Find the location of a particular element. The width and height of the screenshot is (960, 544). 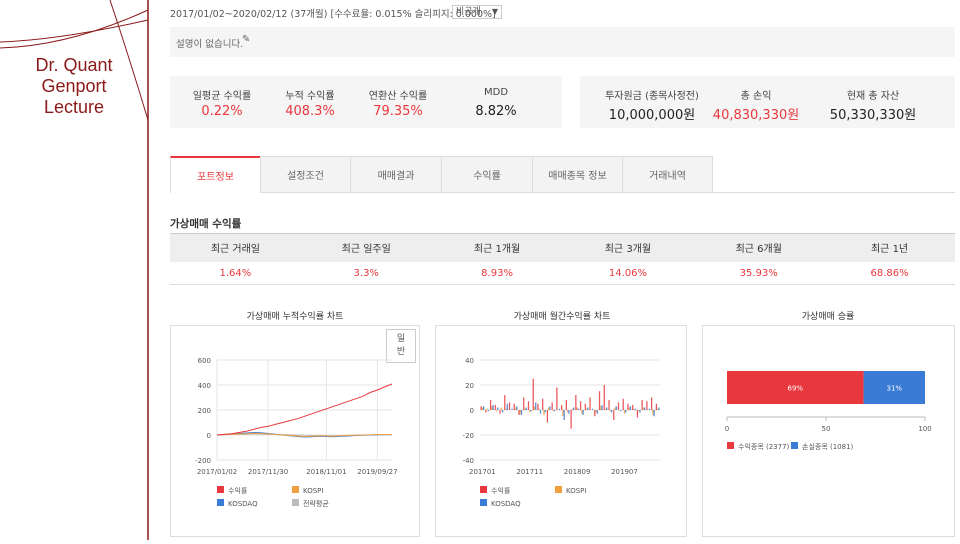

chart-title: 가상매매 누적수익률 차트 is located at coordinates (295, 316).